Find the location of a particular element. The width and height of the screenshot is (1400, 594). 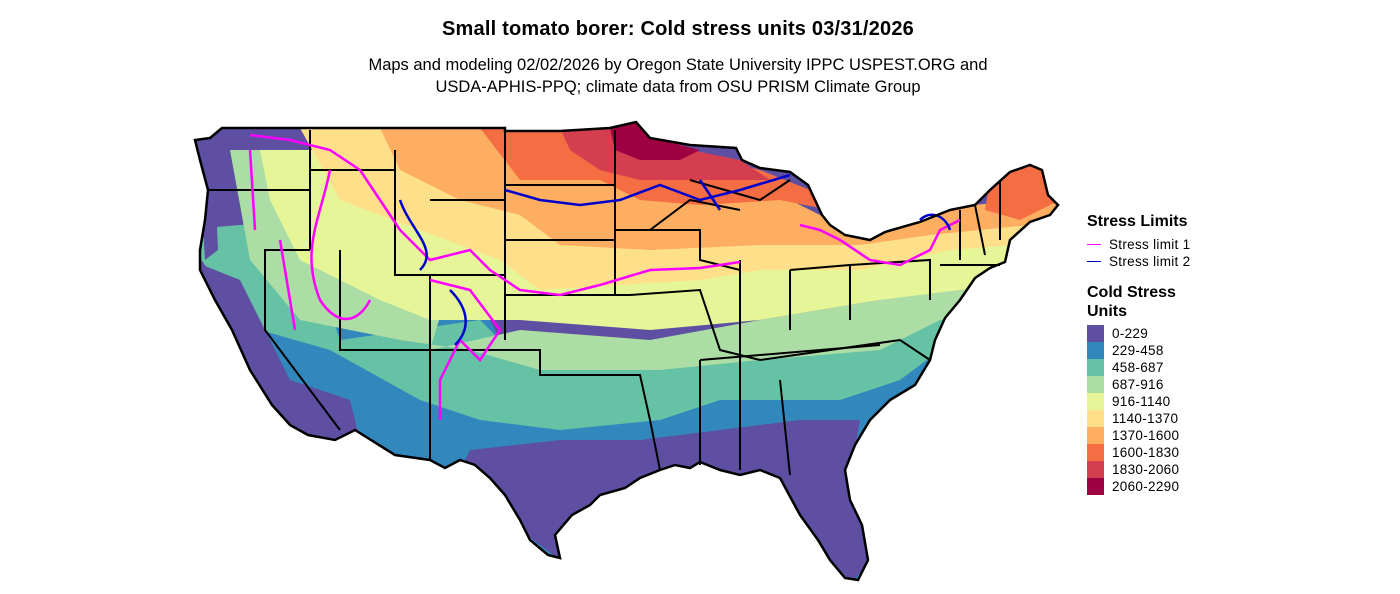

stress-limit-1-label: Stress limit 1 is located at coordinates (1150, 244).